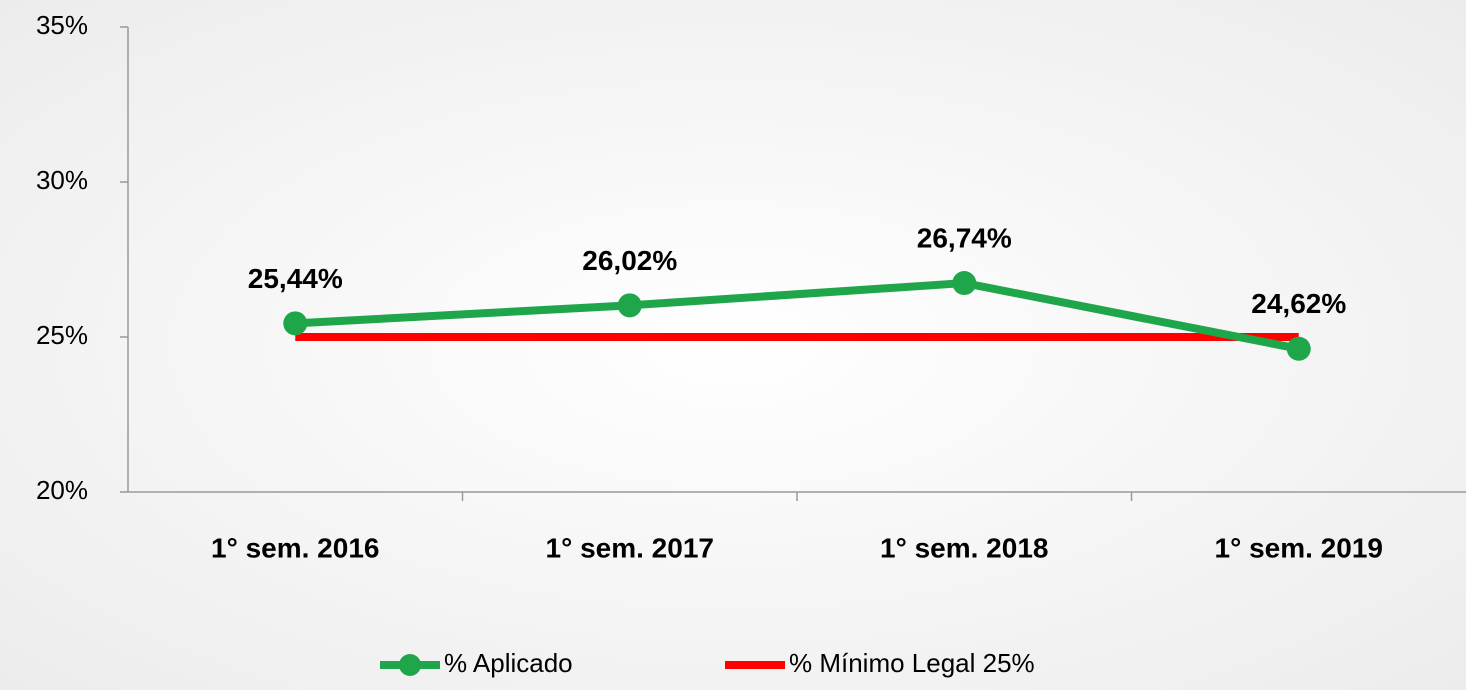 Image resolution: width=1466 pixels, height=690 pixels. I want to click on legend-label: % Mínimo Legal 25%, so click(912, 663).